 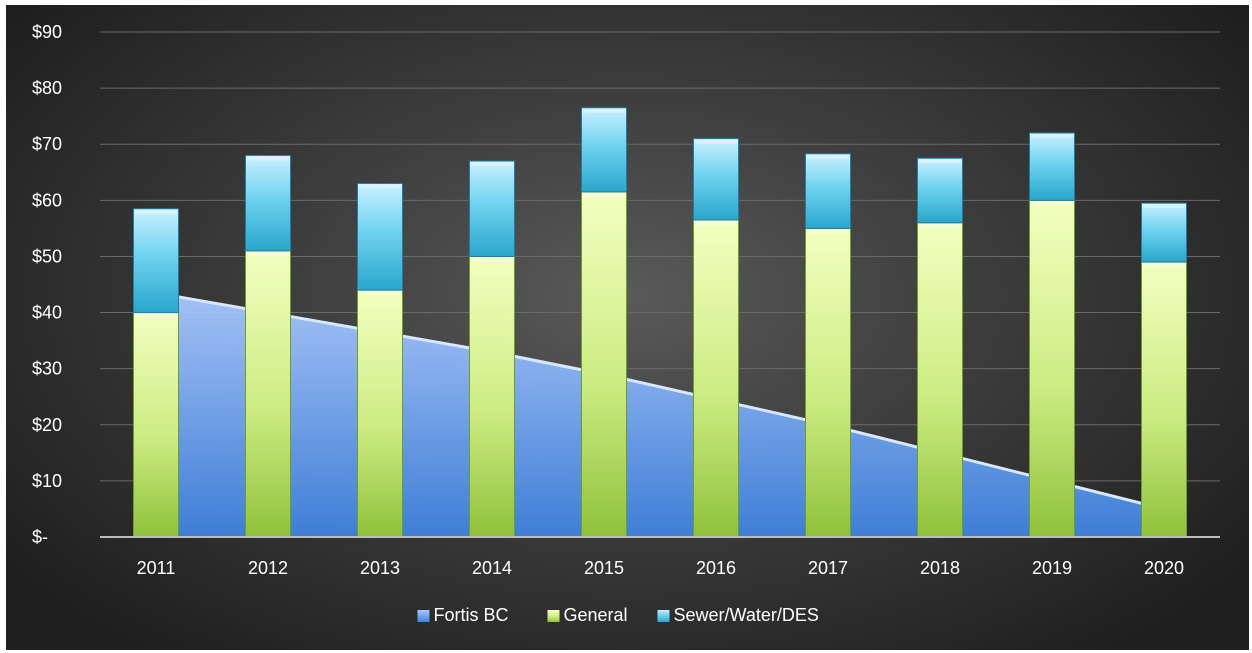 I want to click on sewer-water-des-legend-label: Sewer/Water/DES, so click(x=746, y=615).